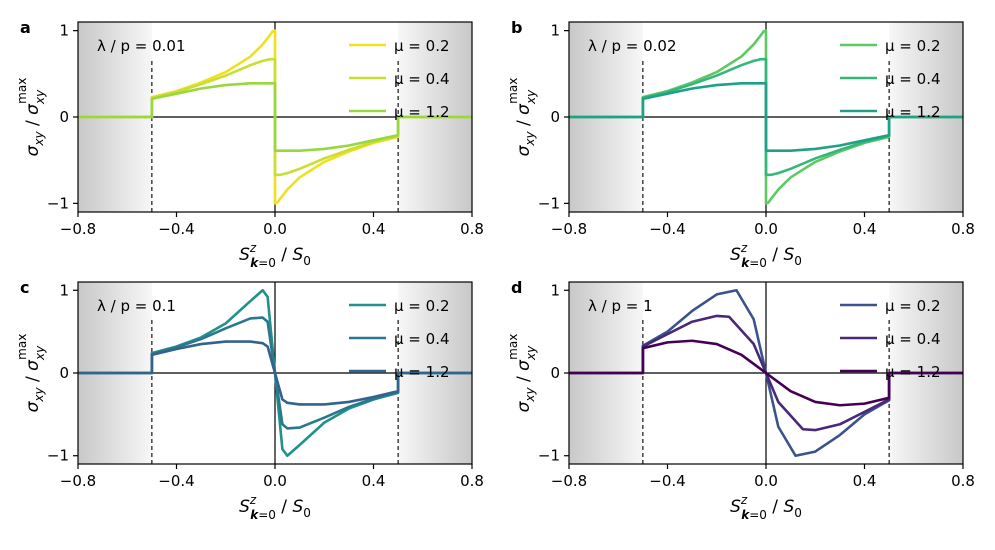 This screenshot has height=550, width=995. What do you see at coordinates (632, 46) in the screenshot?
I see `parameter-note: λ / p = 0.02` at bounding box center [632, 46].